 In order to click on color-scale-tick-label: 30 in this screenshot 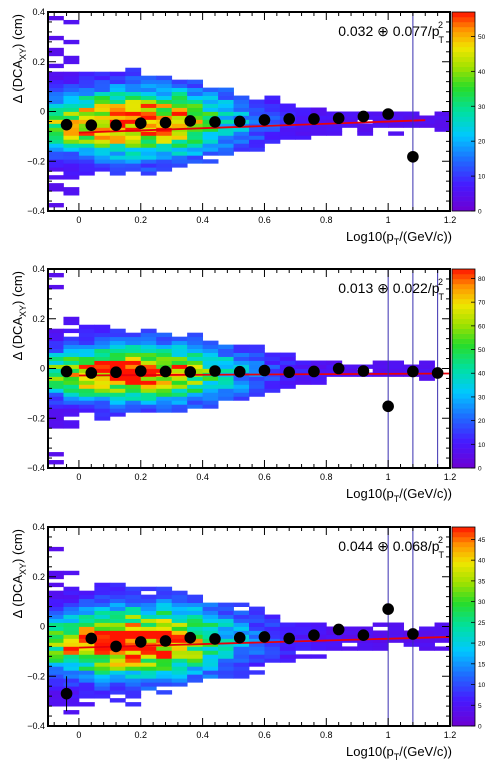, I will do `click(482, 397)`.